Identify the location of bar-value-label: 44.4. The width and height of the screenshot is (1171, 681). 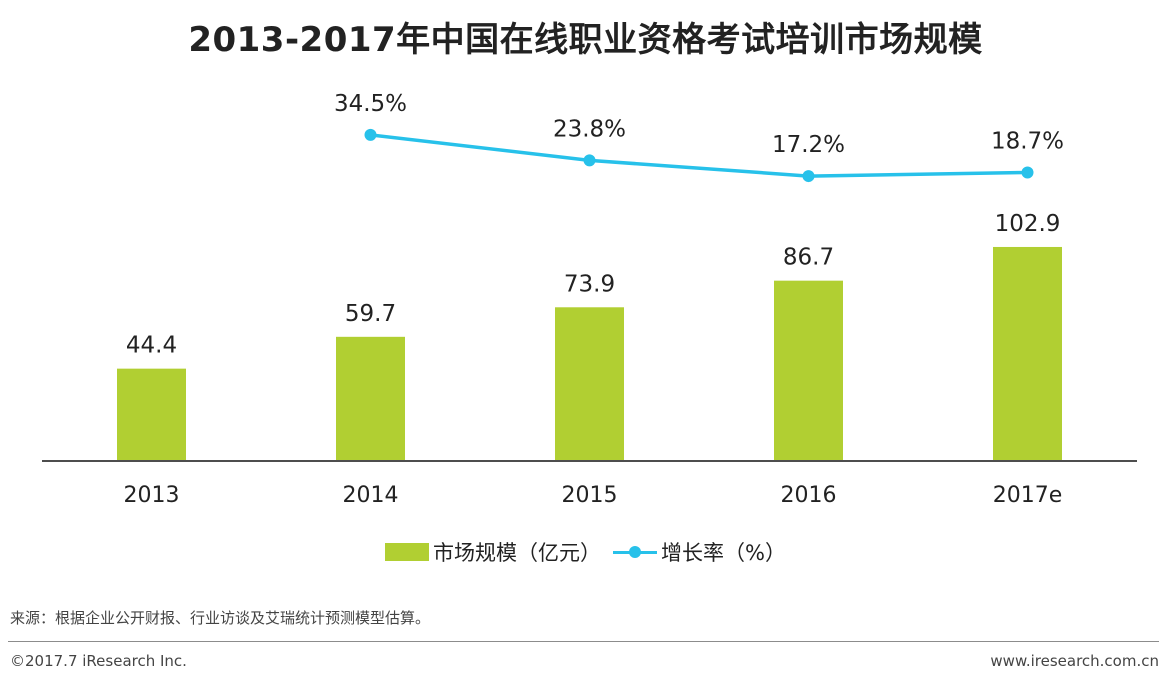
(151, 346).